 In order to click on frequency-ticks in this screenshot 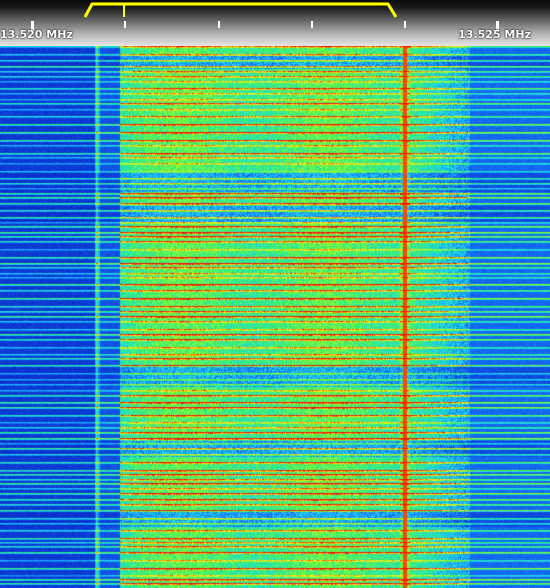, I will do `click(265, 26)`.